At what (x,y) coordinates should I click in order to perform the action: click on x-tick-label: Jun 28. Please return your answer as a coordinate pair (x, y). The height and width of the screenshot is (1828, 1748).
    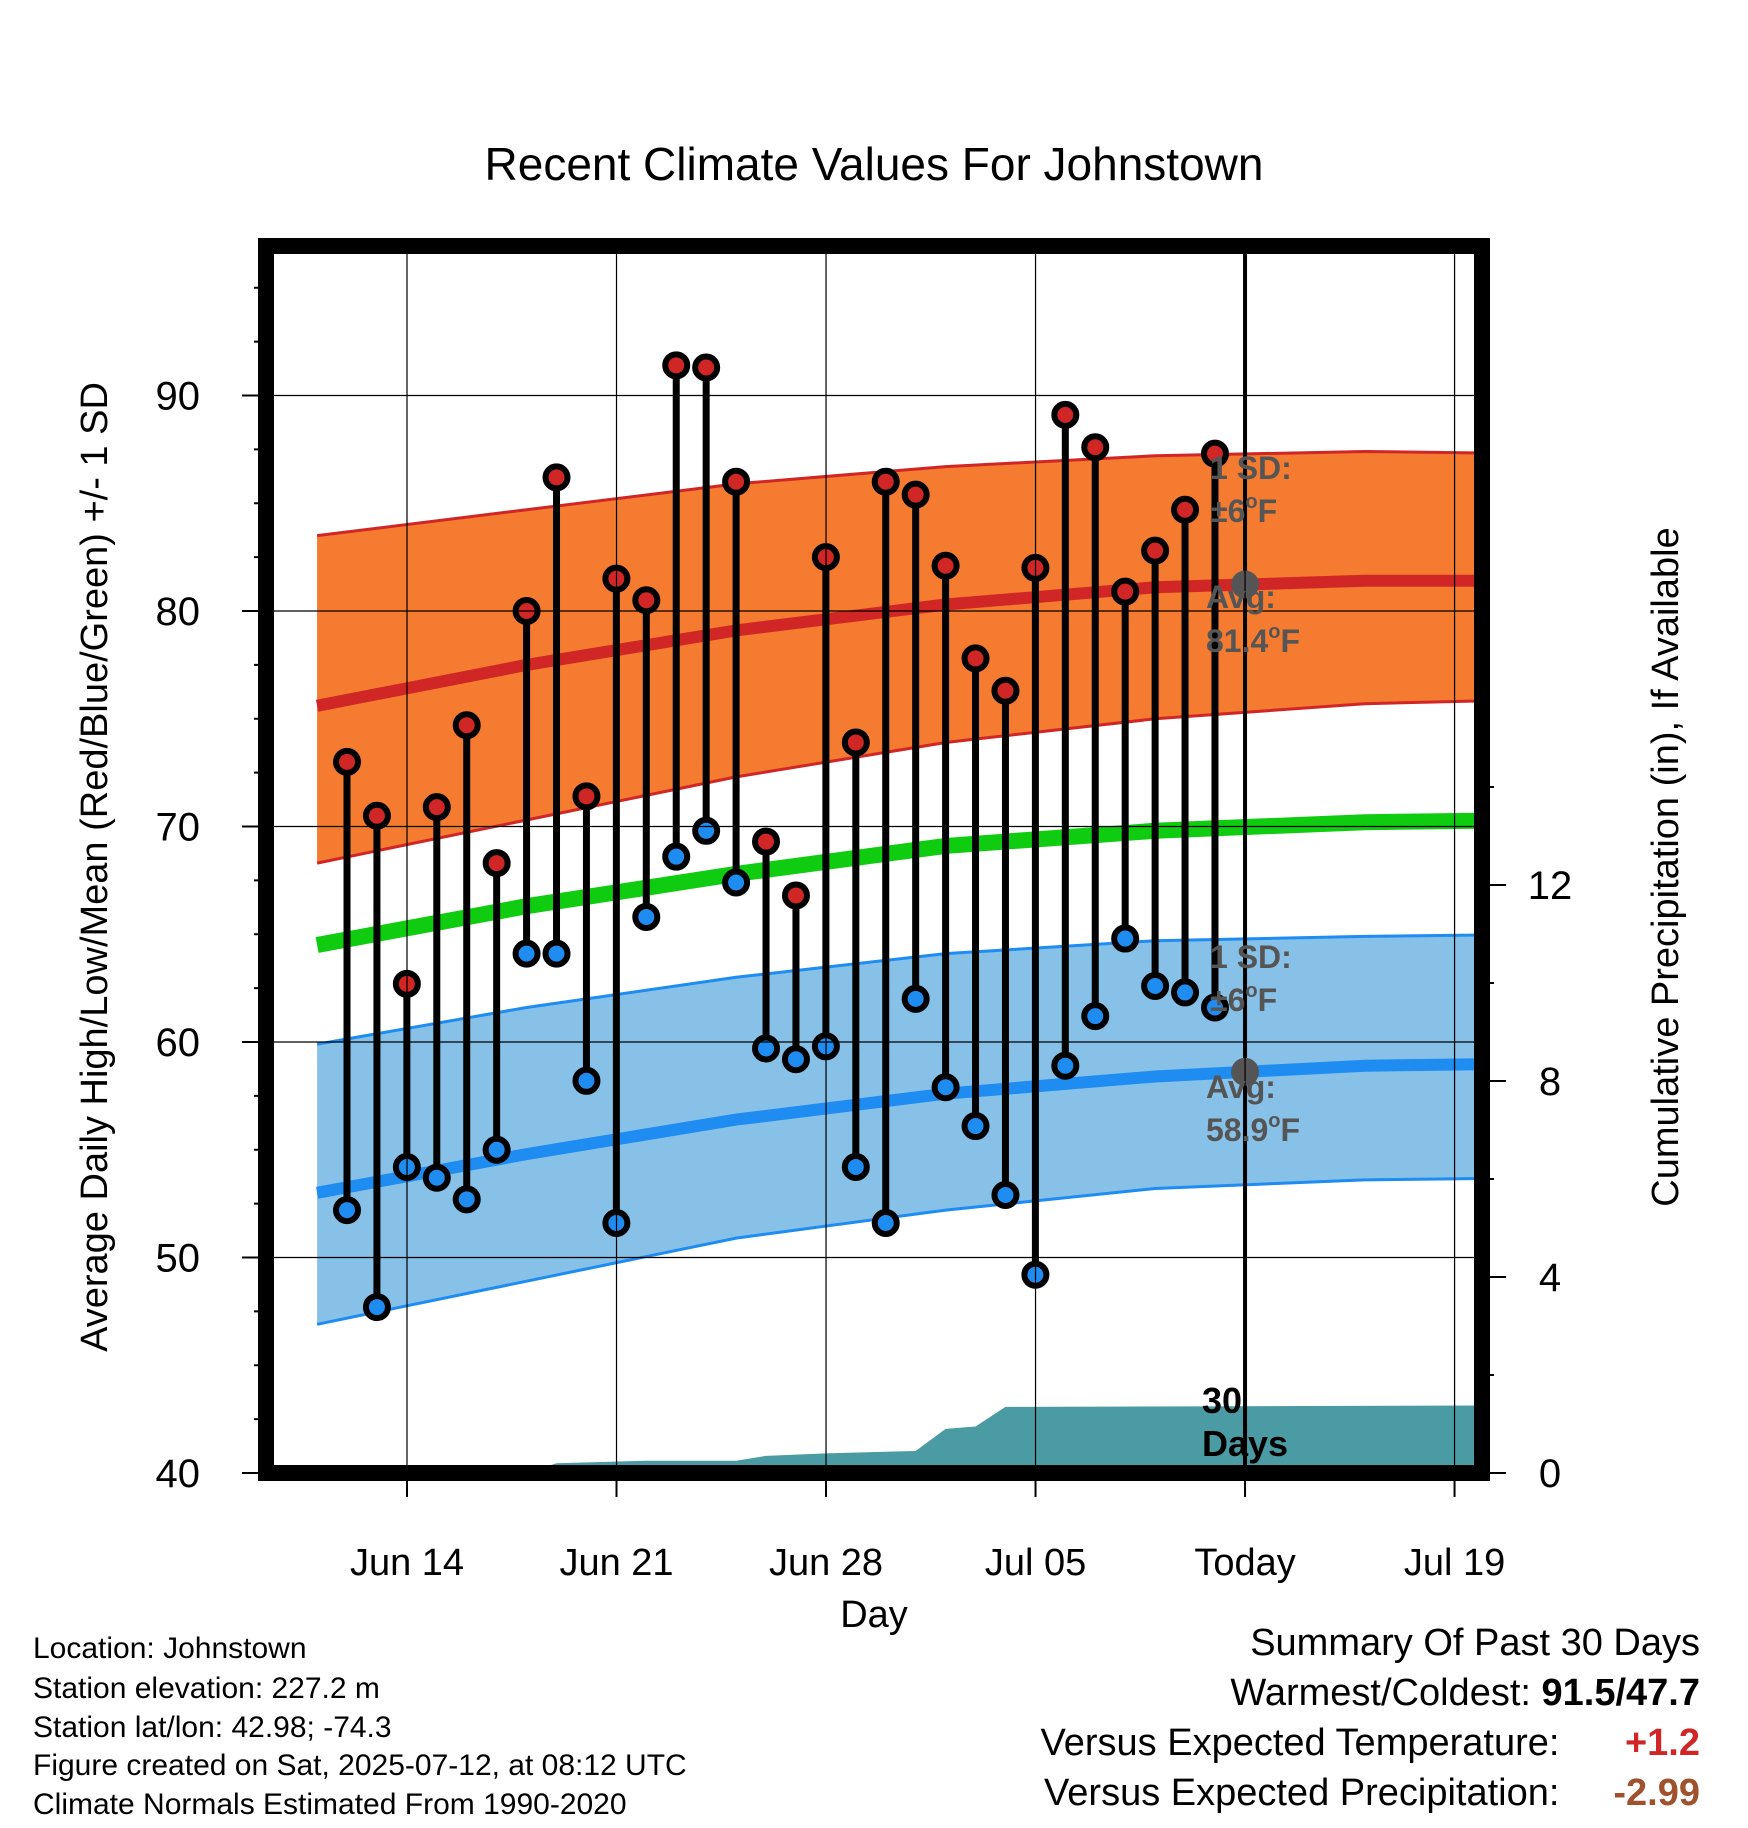
    Looking at the image, I should click on (826, 1563).